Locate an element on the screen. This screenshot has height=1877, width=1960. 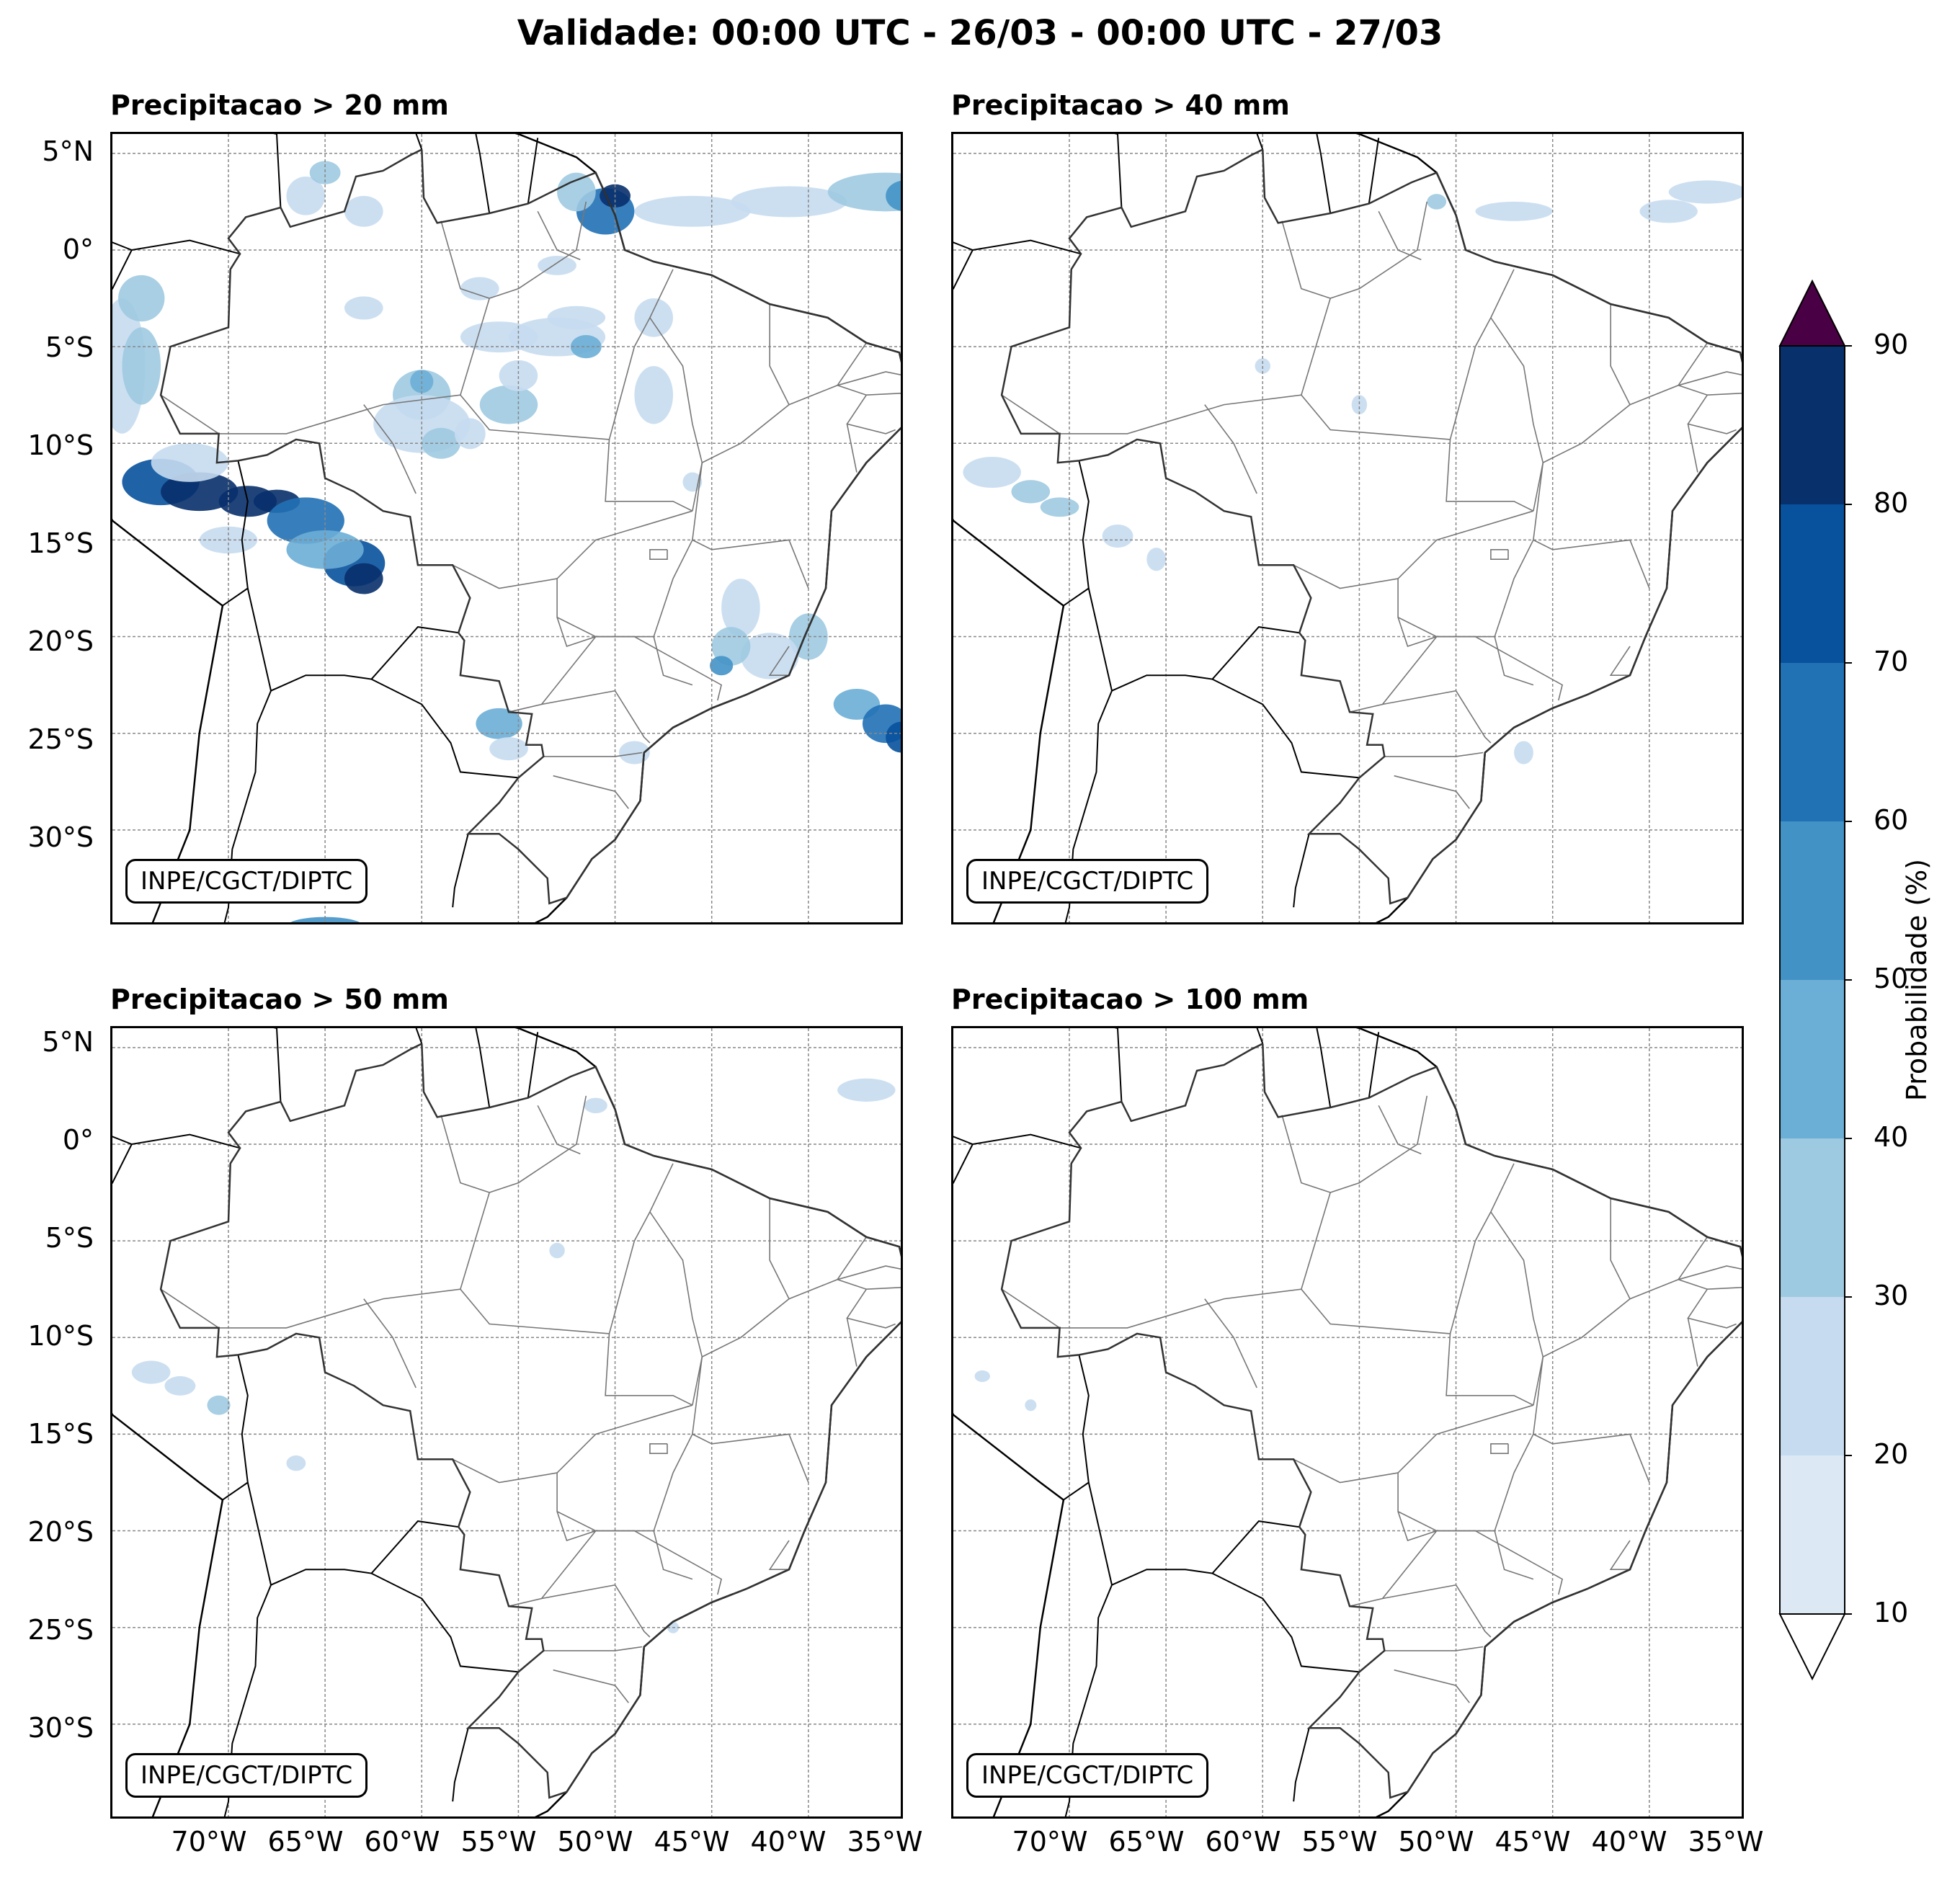
colorbar-tick-label: 60 is located at coordinates (1891, 820).